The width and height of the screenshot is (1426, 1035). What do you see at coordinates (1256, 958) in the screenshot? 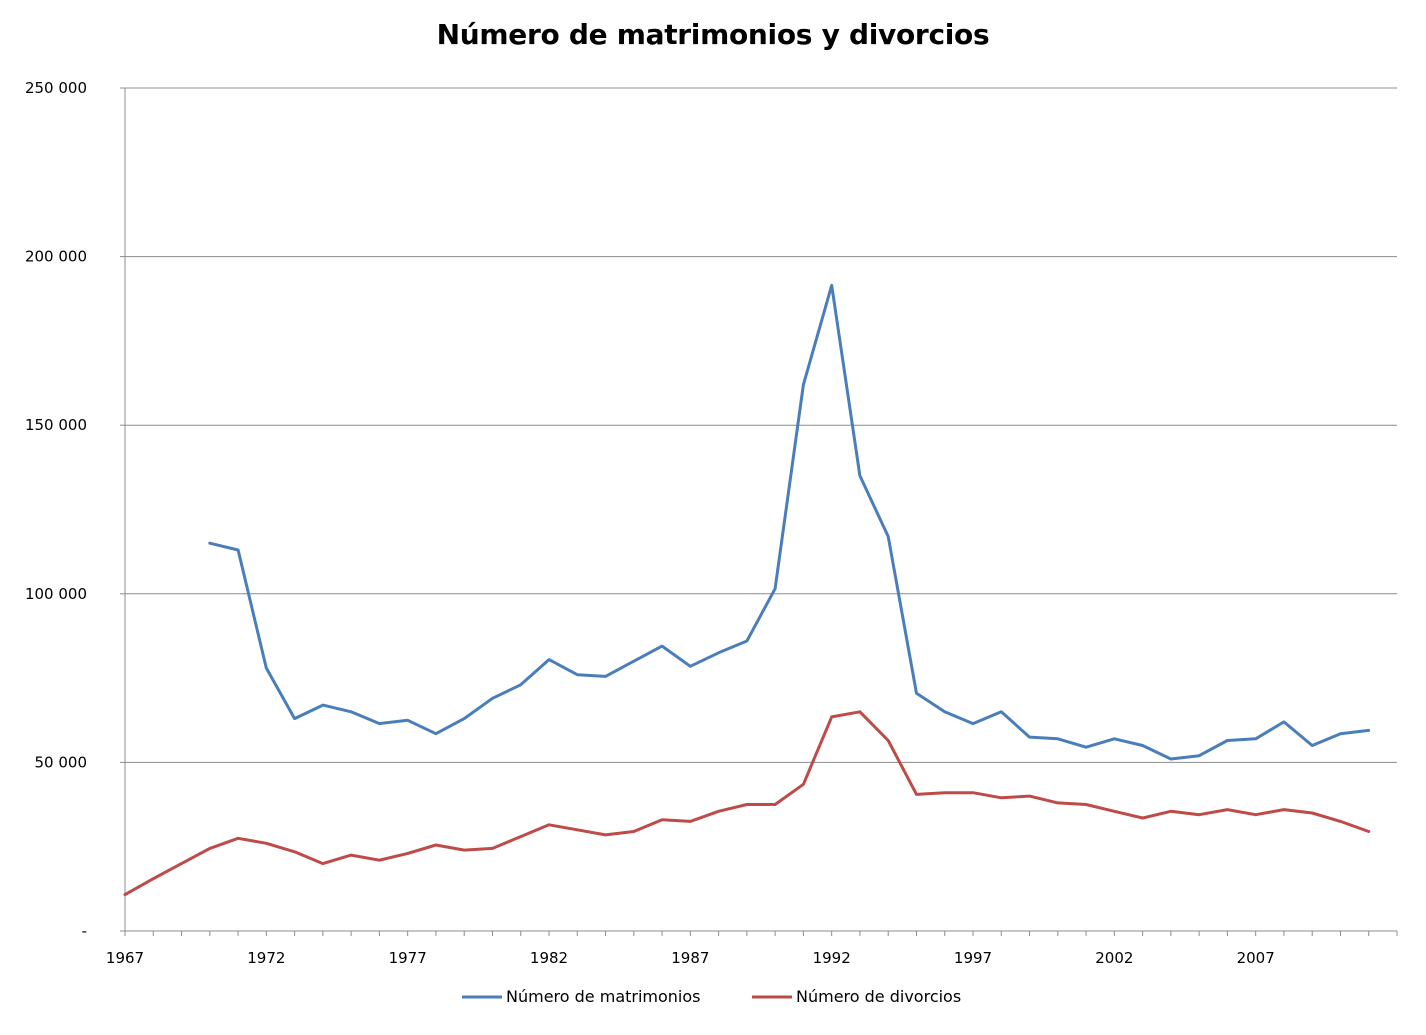
I see `x-tick-label: 2007` at bounding box center [1256, 958].